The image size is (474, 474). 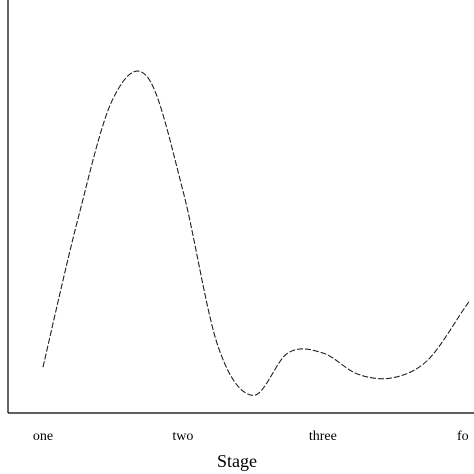 What do you see at coordinates (323, 436) in the screenshot?
I see `x-tick-label: three` at bounding box center [323, 436].